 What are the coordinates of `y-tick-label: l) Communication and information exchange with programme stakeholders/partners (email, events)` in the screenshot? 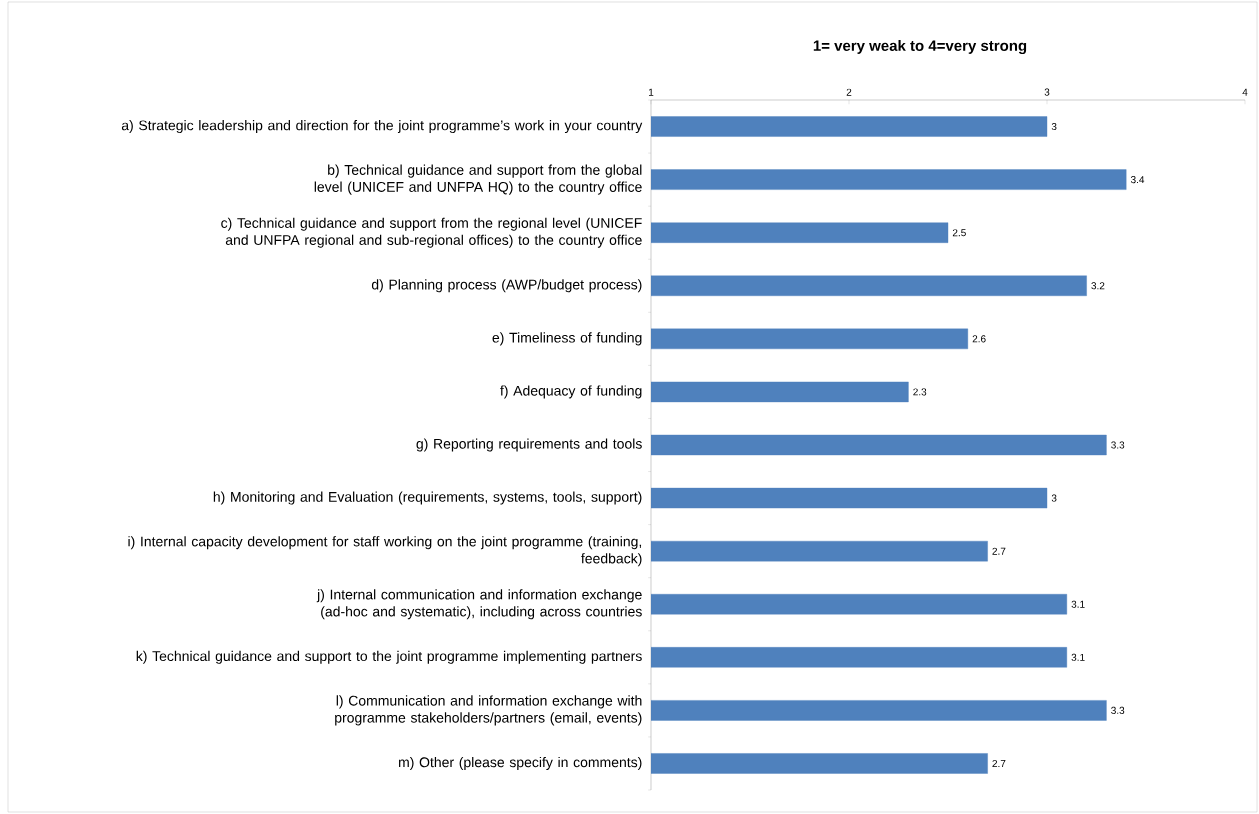 It's located at (488, 710).